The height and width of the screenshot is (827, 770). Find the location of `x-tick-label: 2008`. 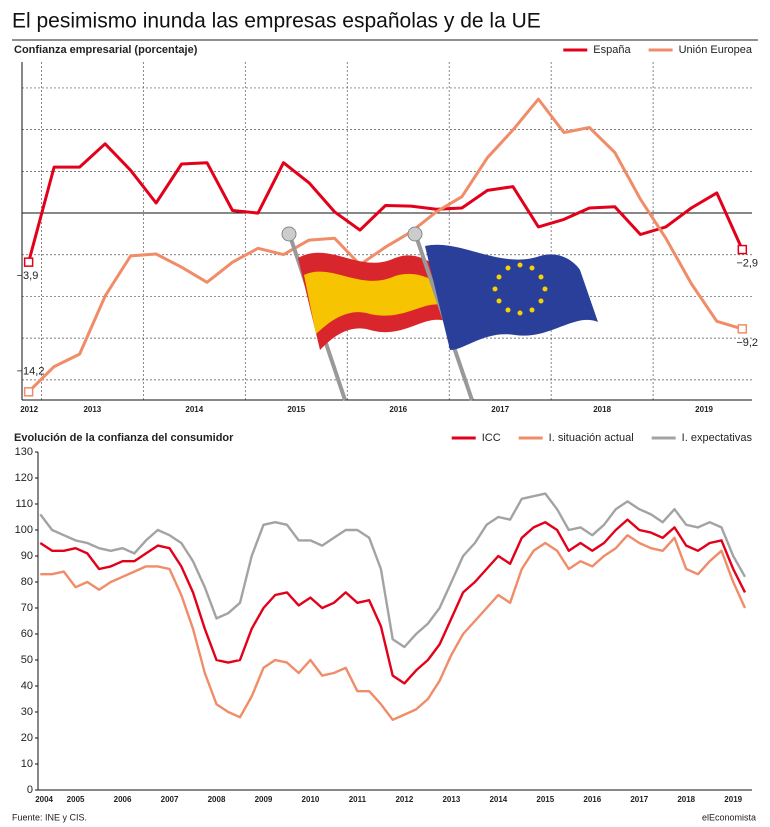

x-tick-label: 2008 is located at coordinates (217, 799).